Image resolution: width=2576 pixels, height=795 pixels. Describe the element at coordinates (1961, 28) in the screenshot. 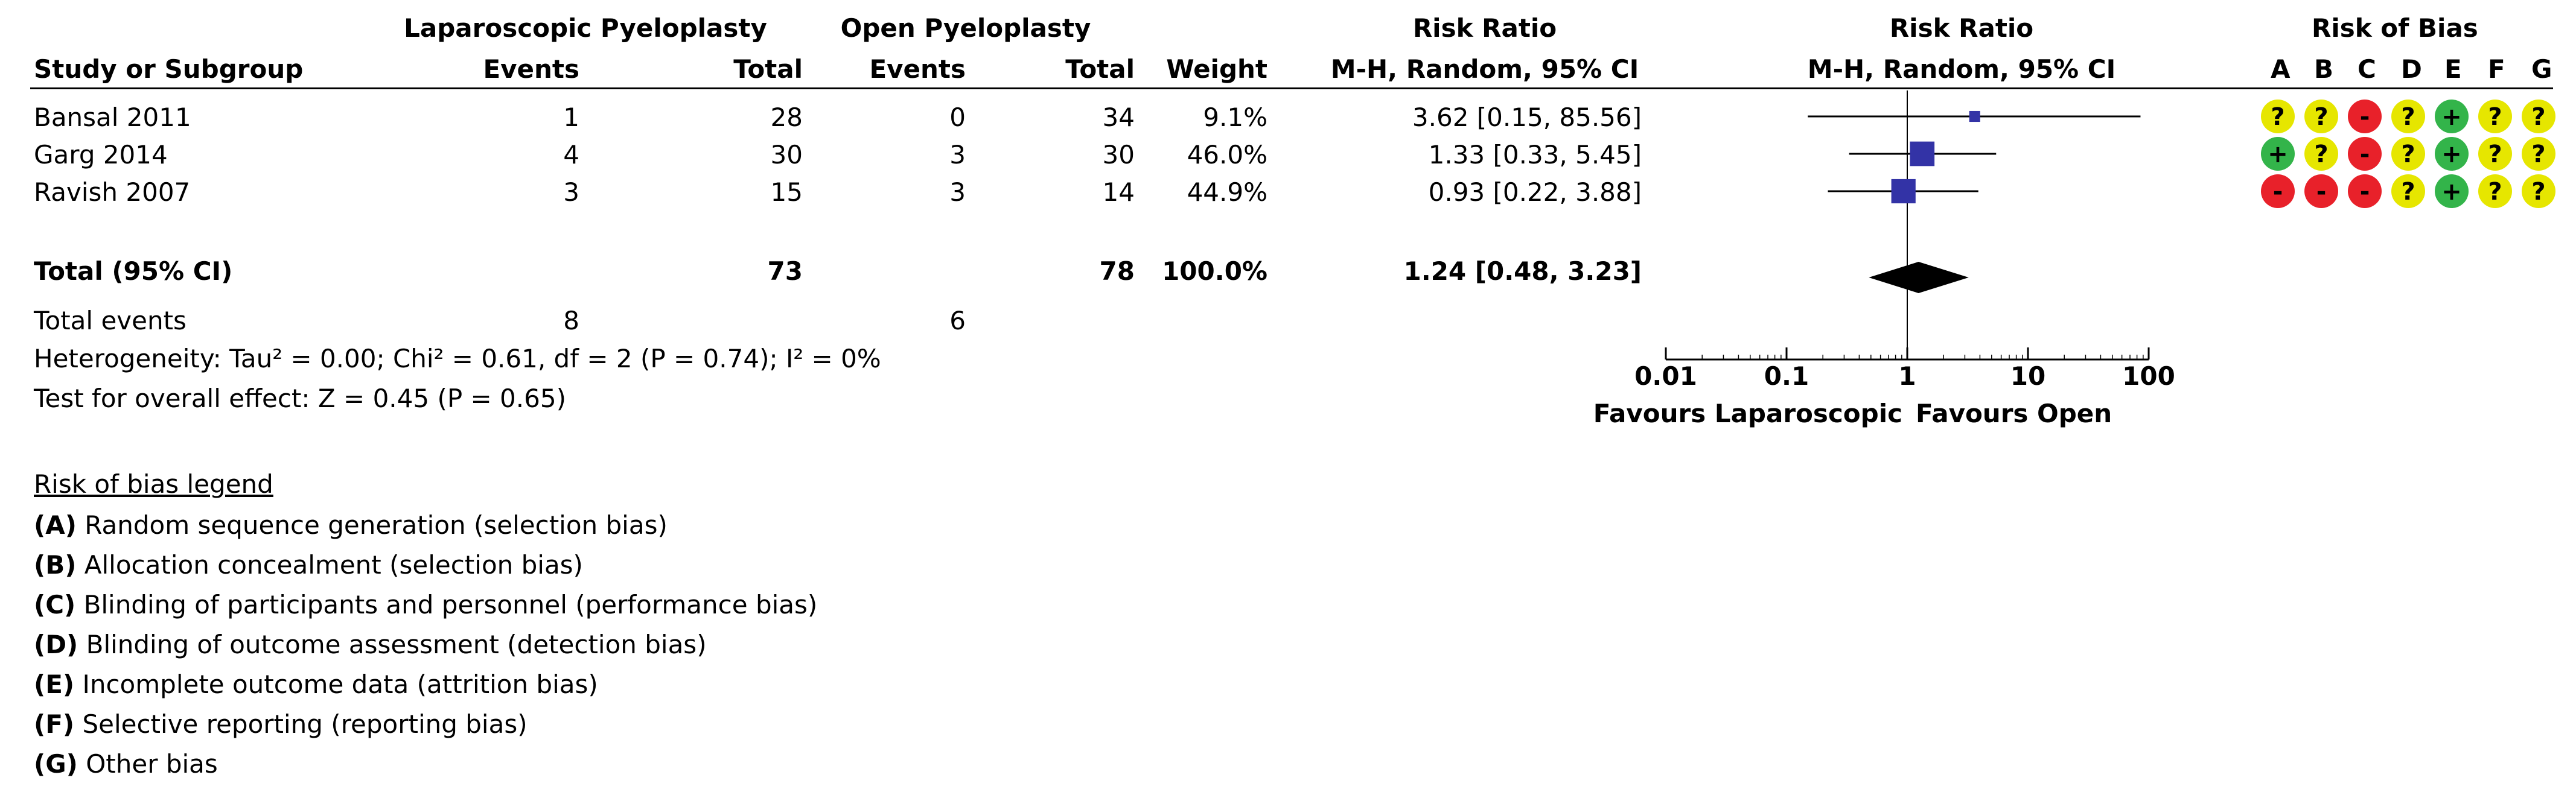

I see `plot-header: Risk Ratio` at that location.